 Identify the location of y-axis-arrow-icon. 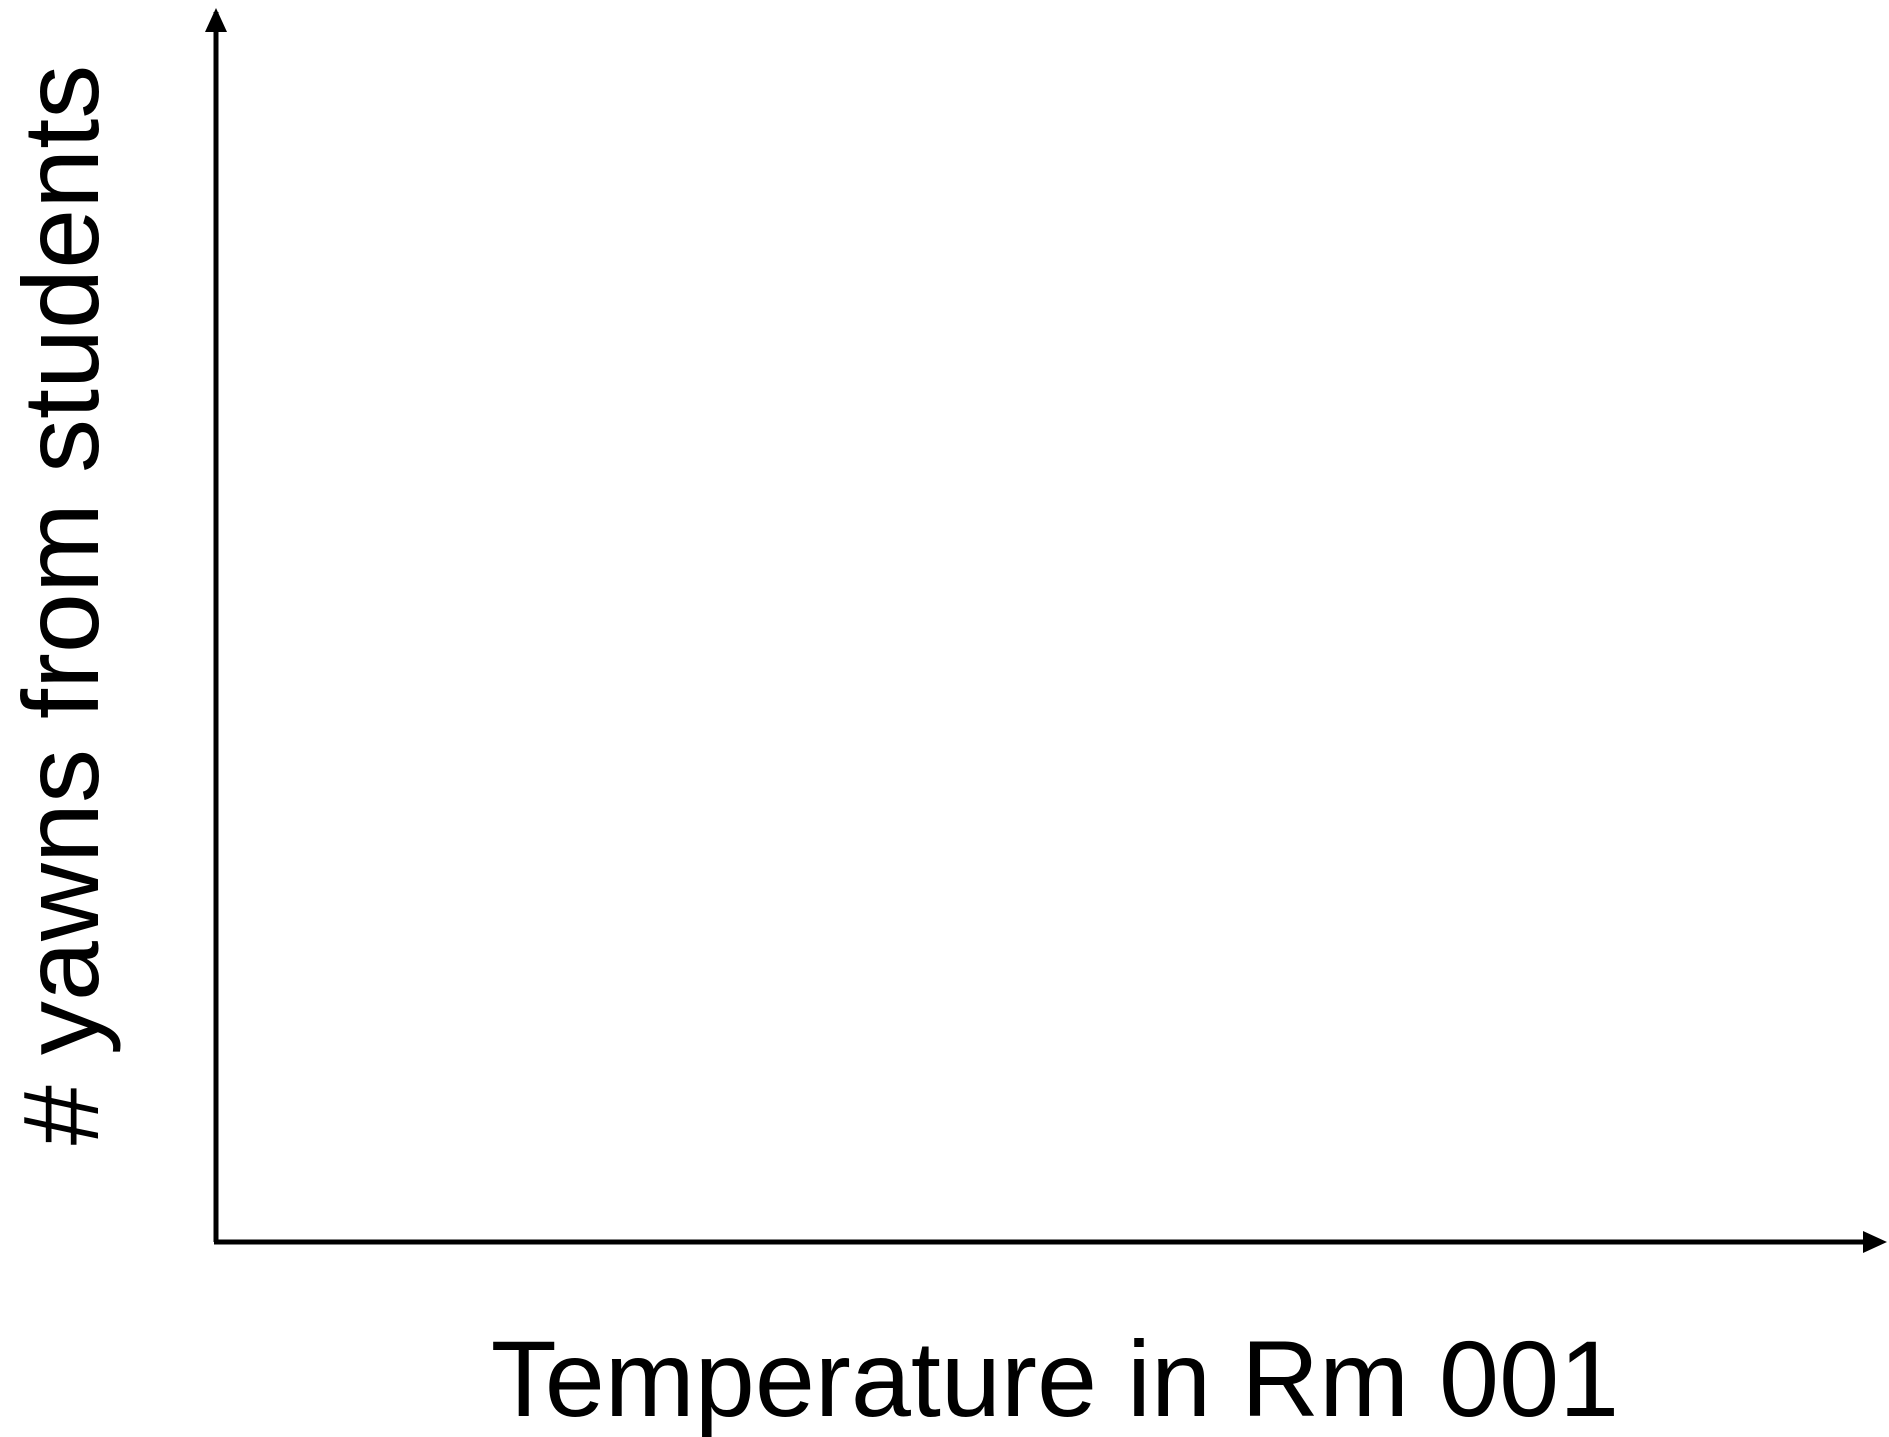
(216, 20).